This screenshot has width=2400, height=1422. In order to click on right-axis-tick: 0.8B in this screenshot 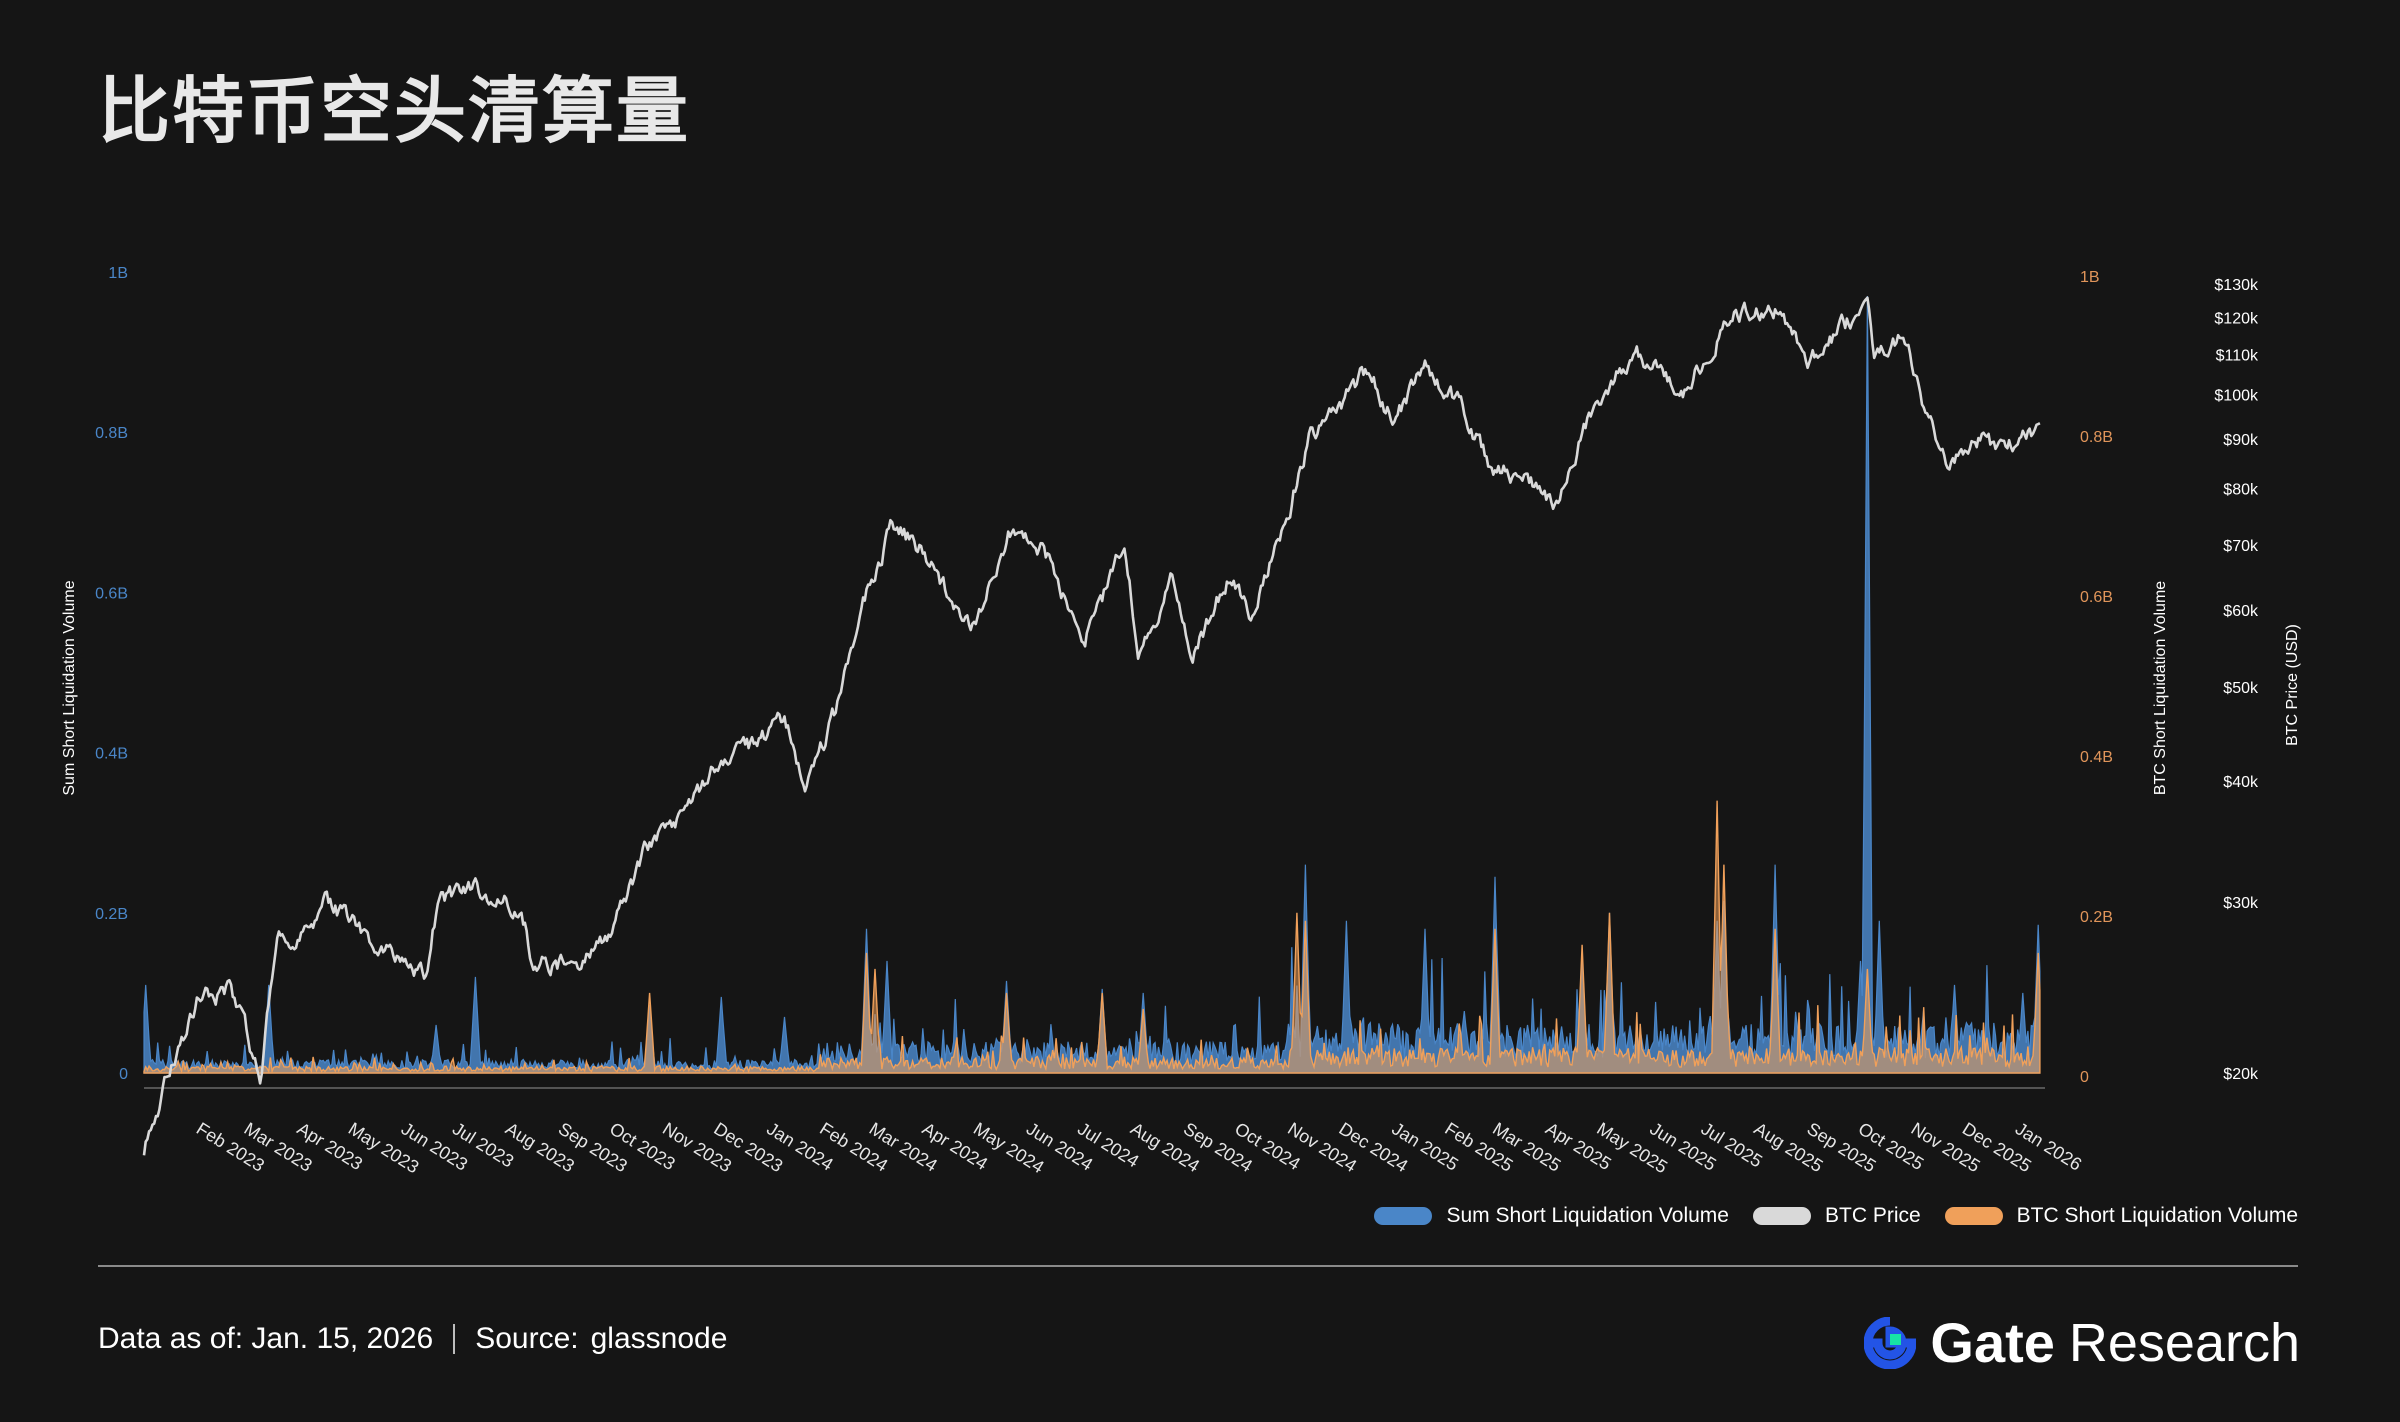, I will do `click(2096, 437)`.